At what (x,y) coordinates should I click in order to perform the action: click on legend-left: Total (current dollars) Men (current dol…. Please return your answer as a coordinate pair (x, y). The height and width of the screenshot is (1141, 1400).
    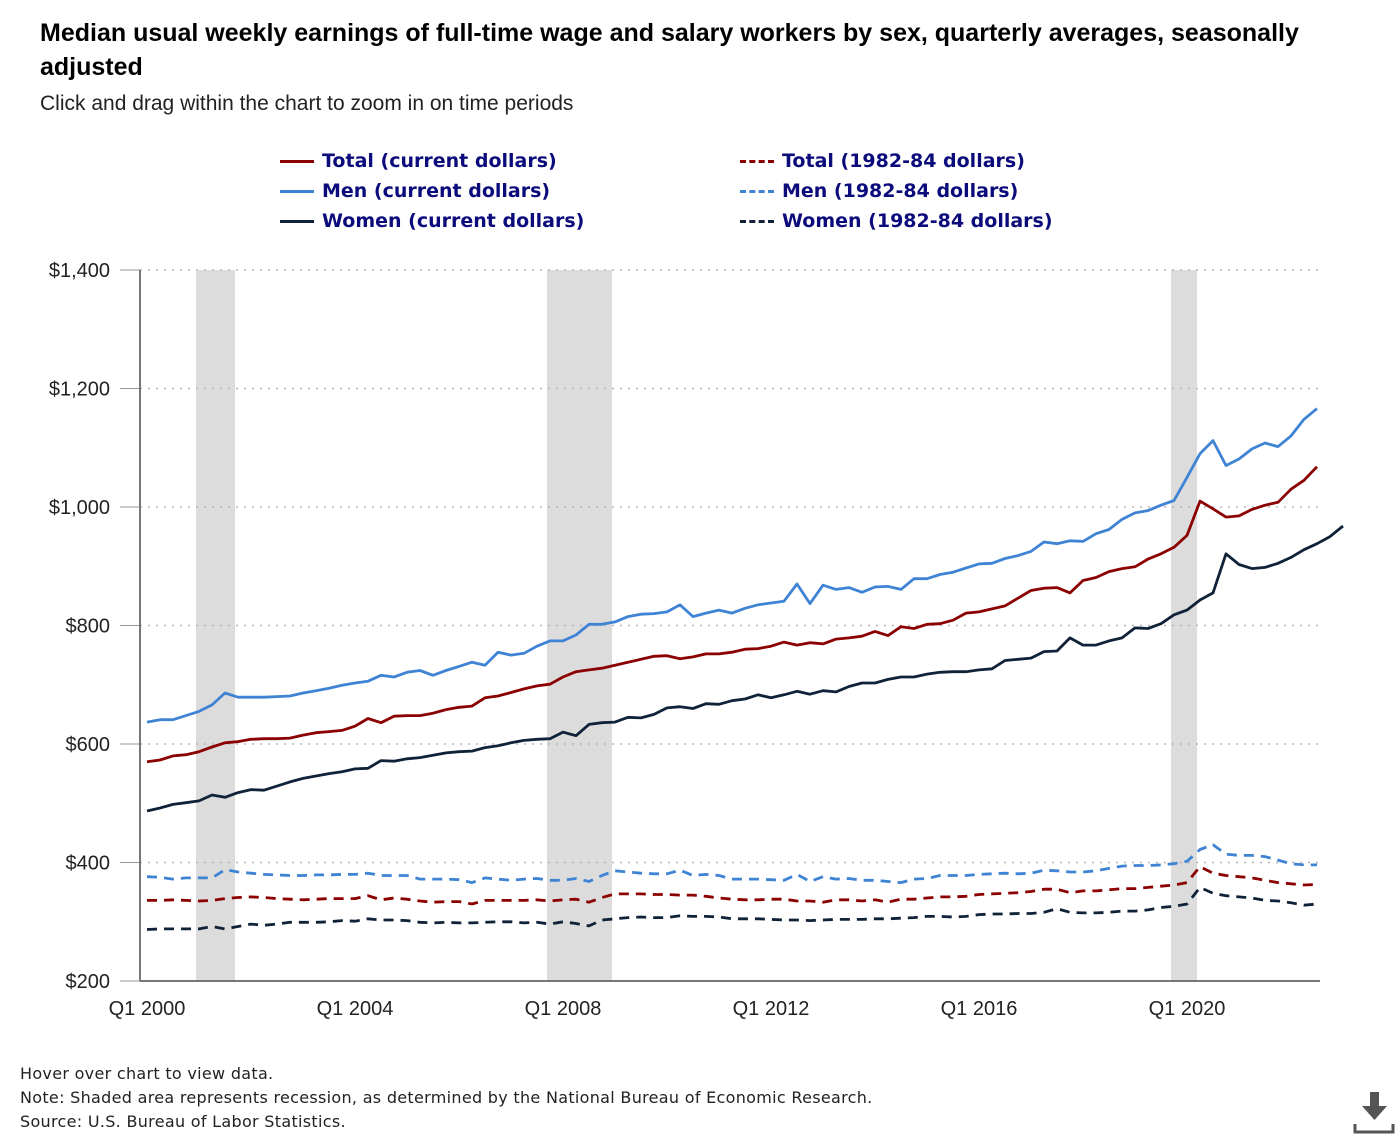
    Looking at the image, I should click on (432, 191).